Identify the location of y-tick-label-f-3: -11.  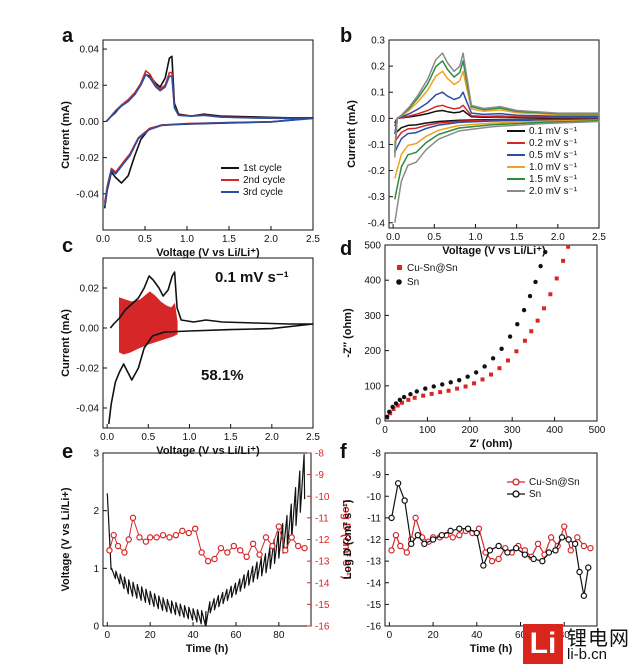
(374, 518).